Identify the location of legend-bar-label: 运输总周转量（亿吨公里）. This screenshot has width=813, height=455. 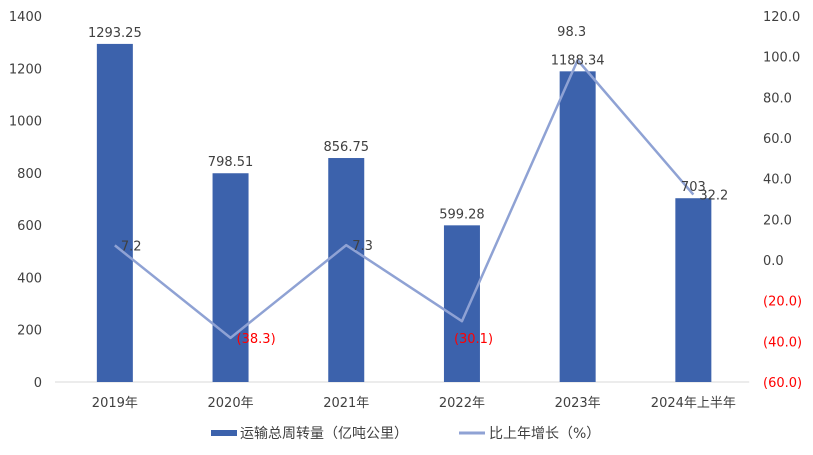
(324, 434).